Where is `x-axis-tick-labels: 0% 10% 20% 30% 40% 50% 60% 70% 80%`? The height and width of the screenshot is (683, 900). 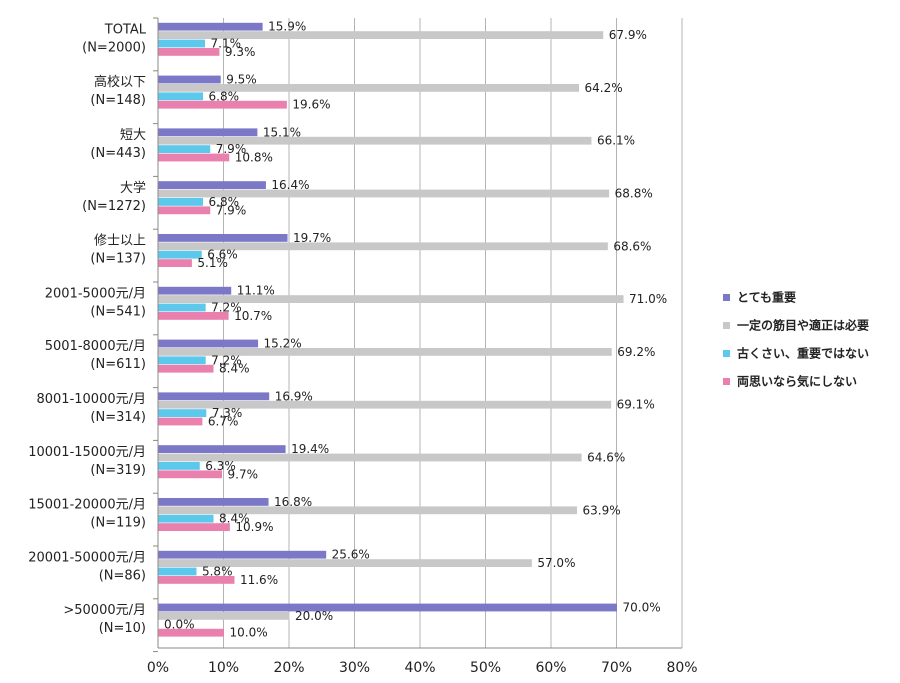 x-axis-tick-labels: 0% 10% 20% 30% 40% 50% 60% 70% 80% is located at coordinates (422, 668).